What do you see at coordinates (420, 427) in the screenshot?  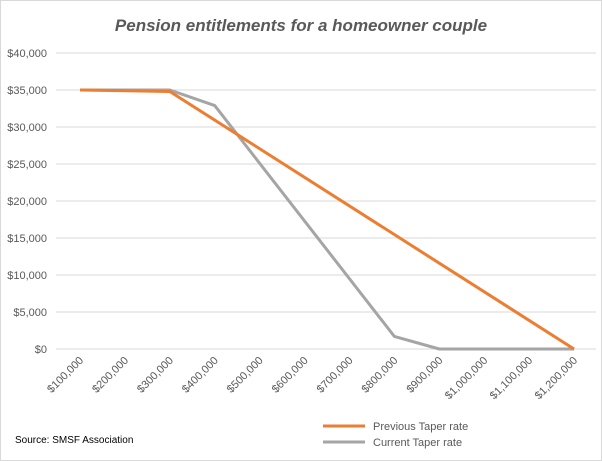 I see `legend-label-0: Previous Taper rate` at bounding box center [420, 427].